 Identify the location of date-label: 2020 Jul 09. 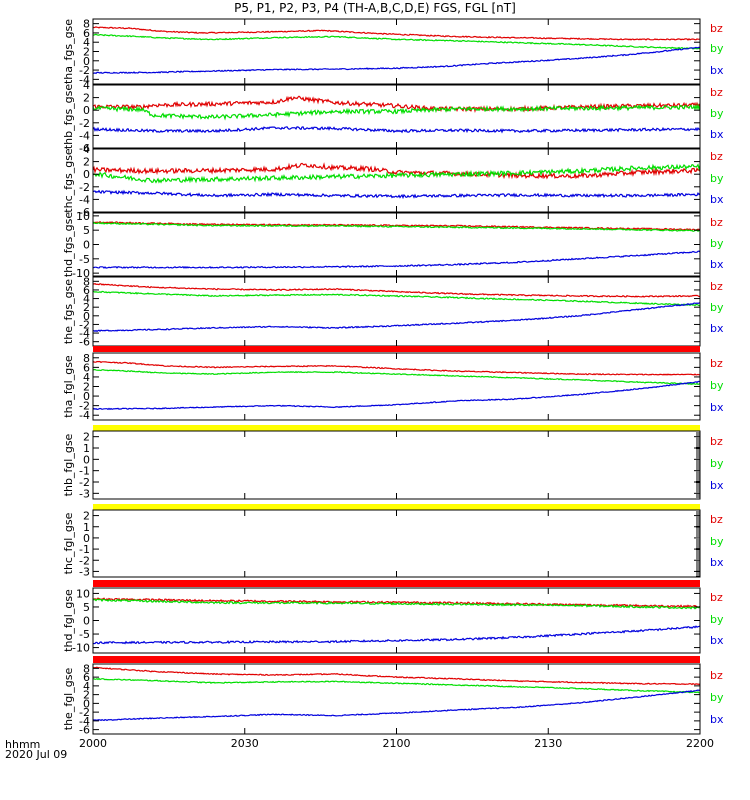
(36, 754).